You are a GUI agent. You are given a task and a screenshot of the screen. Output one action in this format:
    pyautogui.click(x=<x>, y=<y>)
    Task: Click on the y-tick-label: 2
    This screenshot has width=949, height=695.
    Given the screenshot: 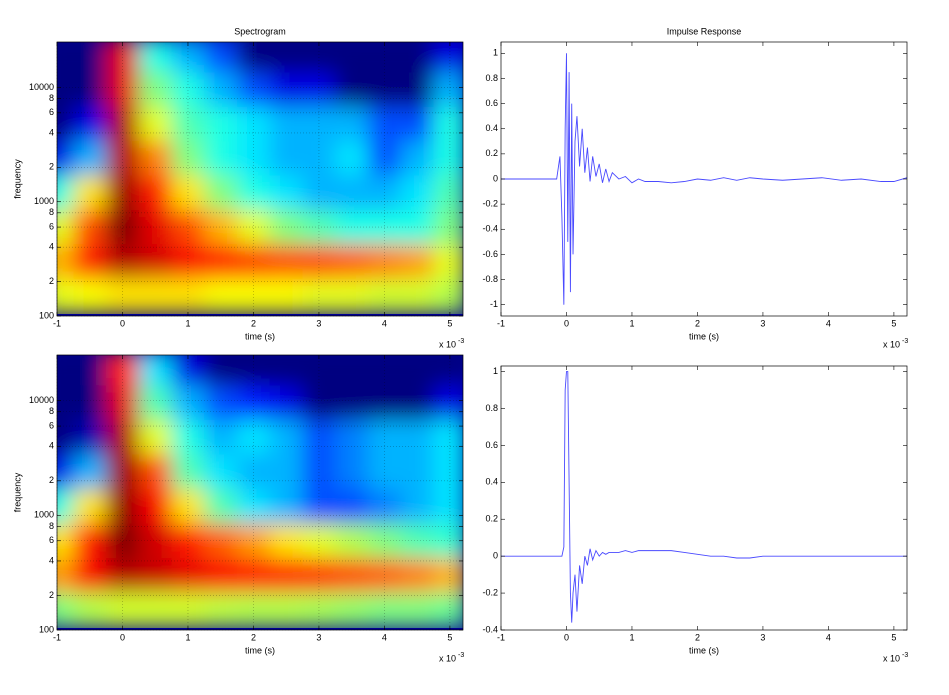 What is the action you would take?
    pyautogui.click(x=51, y=281)
    